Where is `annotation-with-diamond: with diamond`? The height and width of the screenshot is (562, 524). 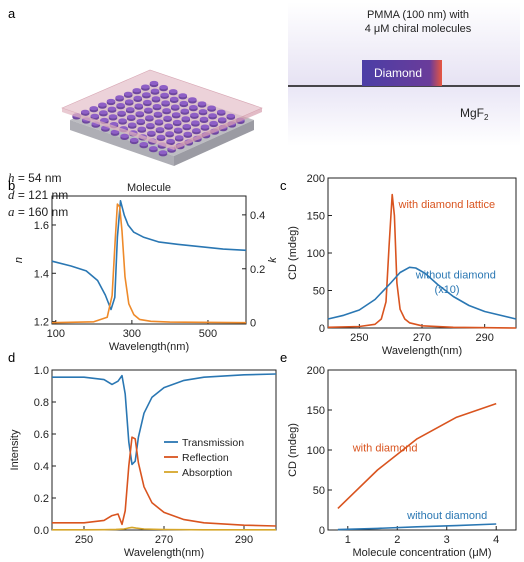
annotation-with-diamond: with diamond is located at coordinates (385, 449).